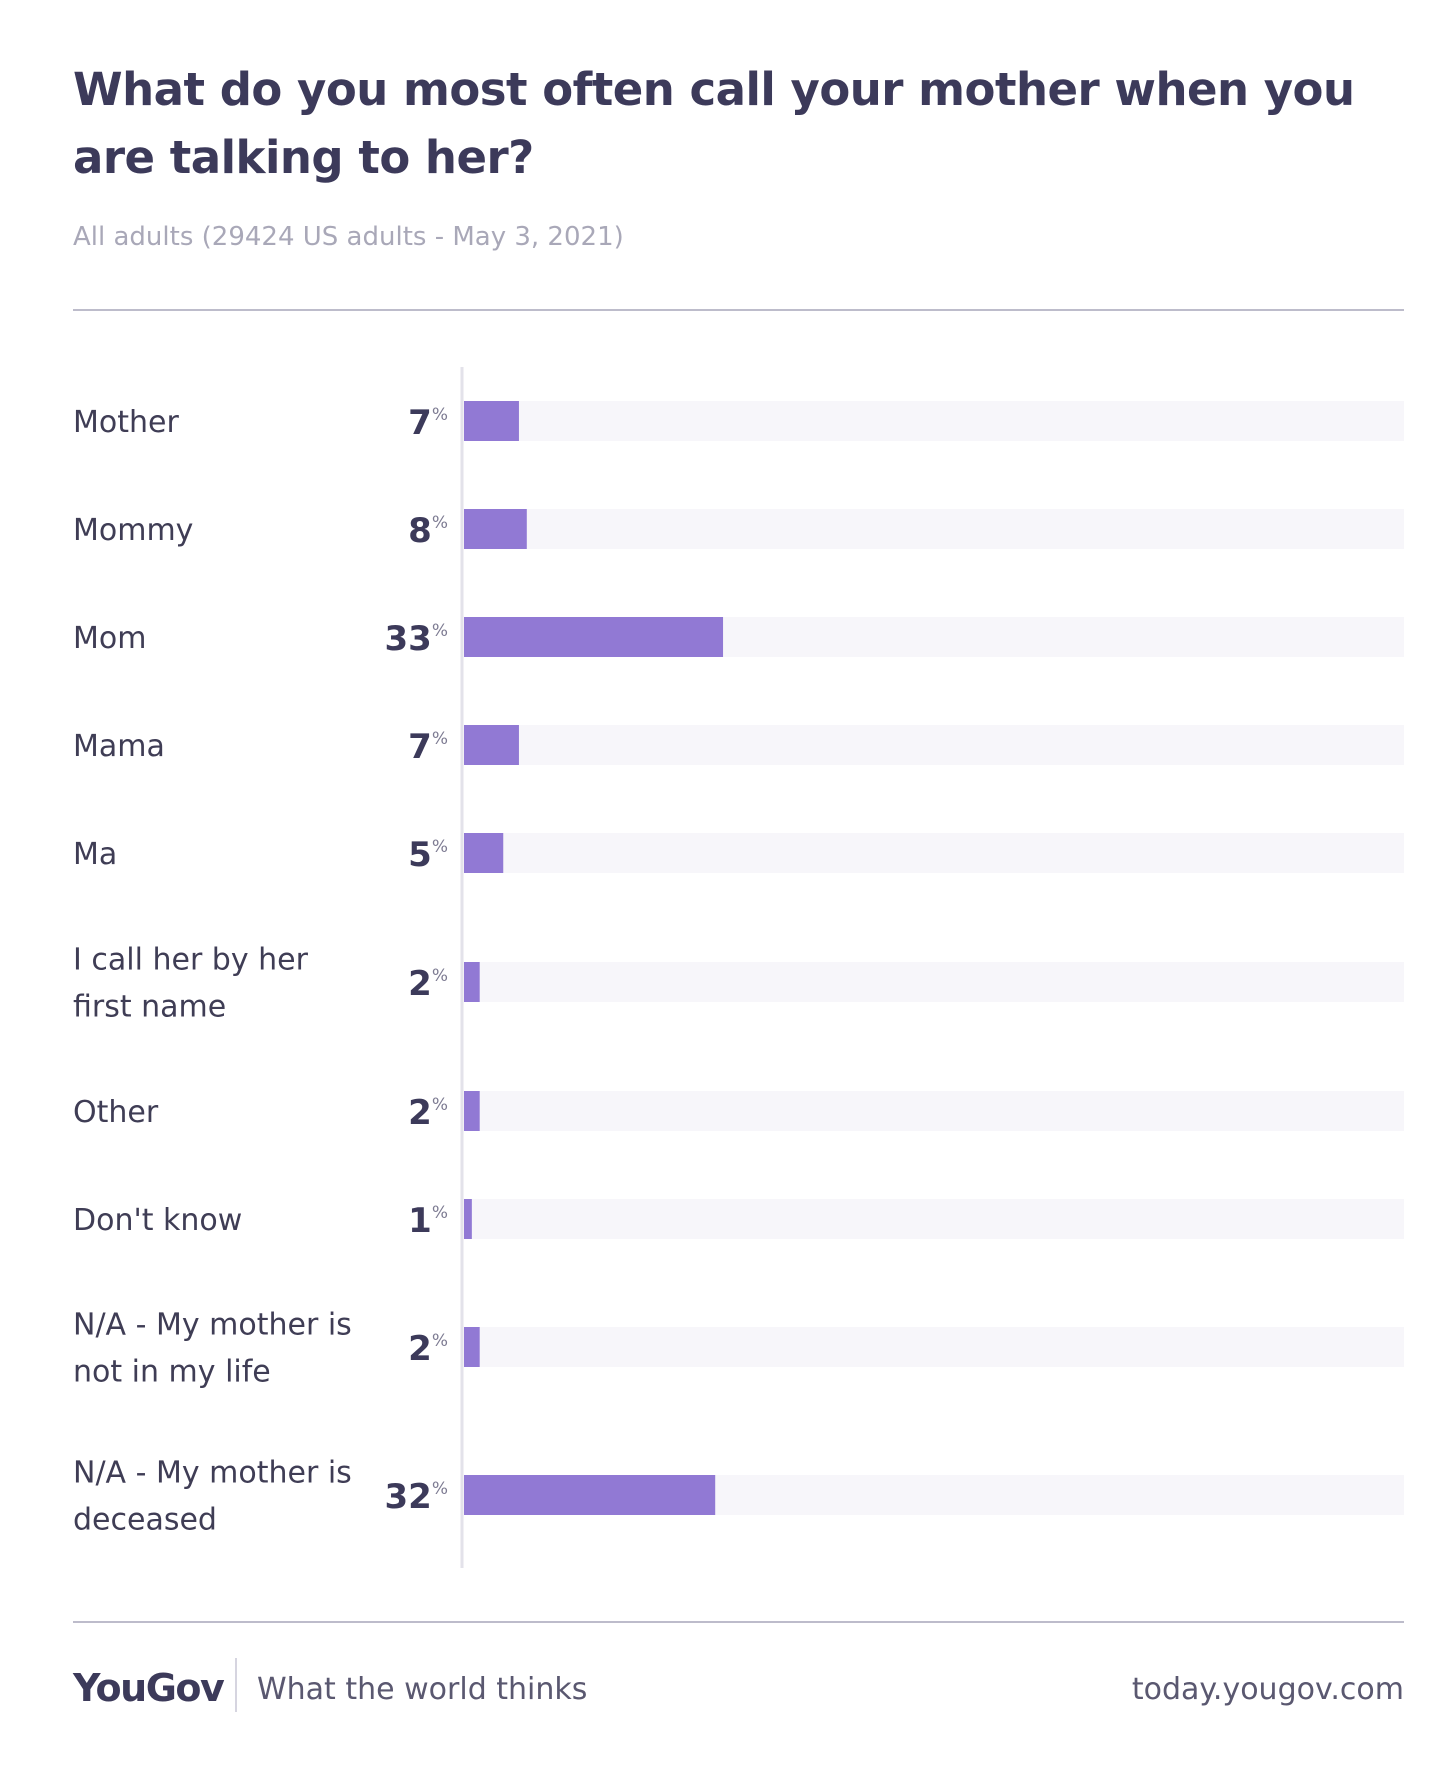 The height and width of the screenshot is (1766, 1440). Describe the element at coordinates (212, 1497) in the screenshot. I see `category-label: N/A - My mother is deceased` at that location.